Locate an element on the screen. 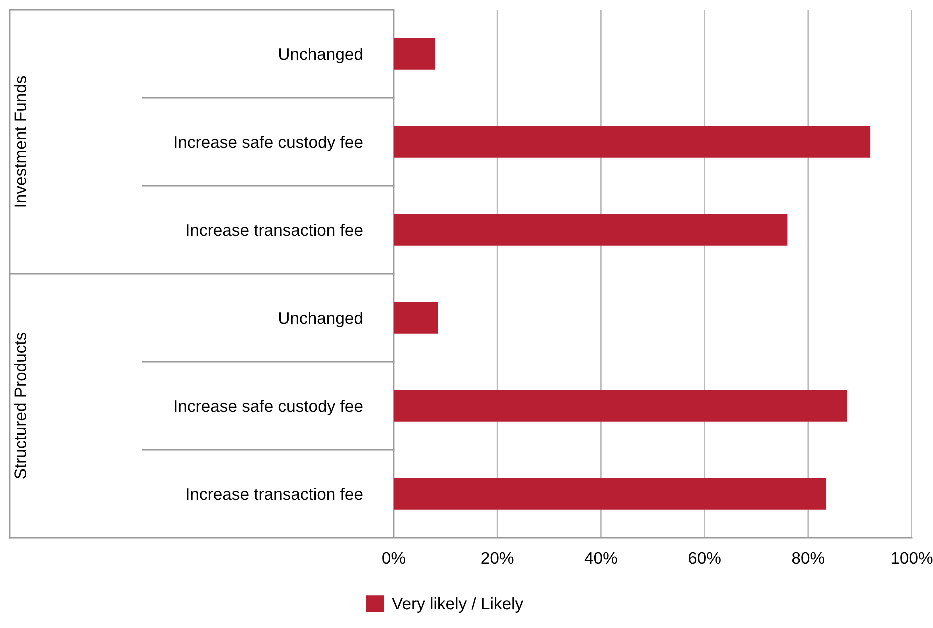 This screenshot has width=933, height=628. legend-label: Very likely / Likely is located at coordinates (458, 605).